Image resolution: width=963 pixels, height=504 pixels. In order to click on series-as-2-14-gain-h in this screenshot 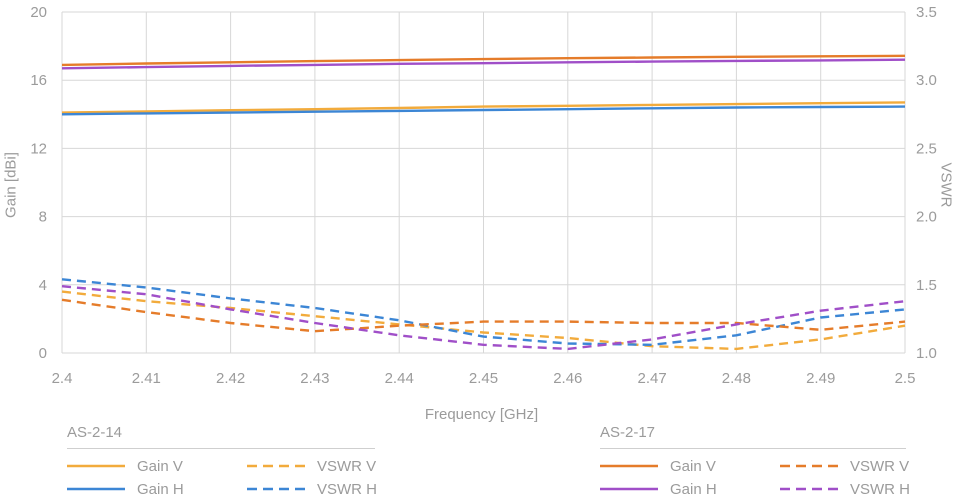, I will do `click(483, 110)`.